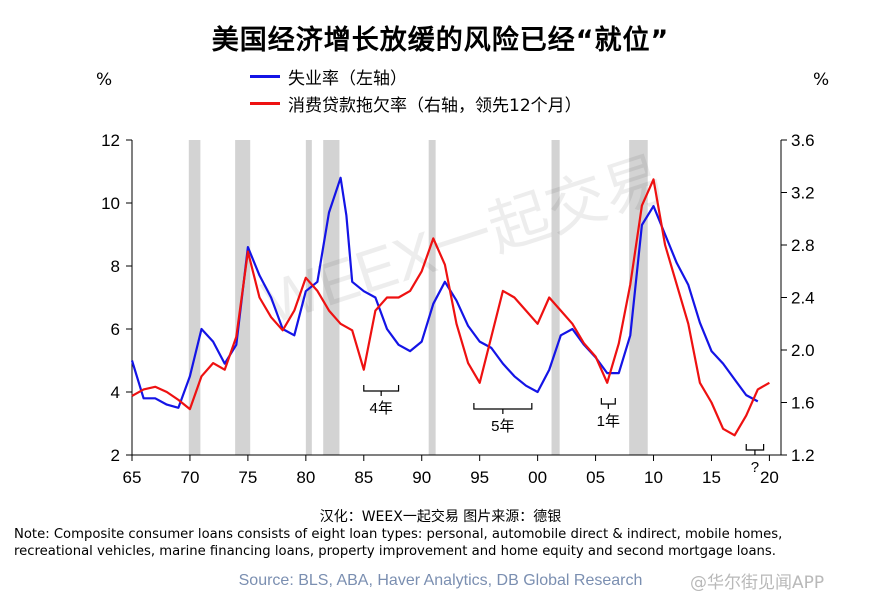  I want to click on x-tick-label: 95, so click(479, 477).